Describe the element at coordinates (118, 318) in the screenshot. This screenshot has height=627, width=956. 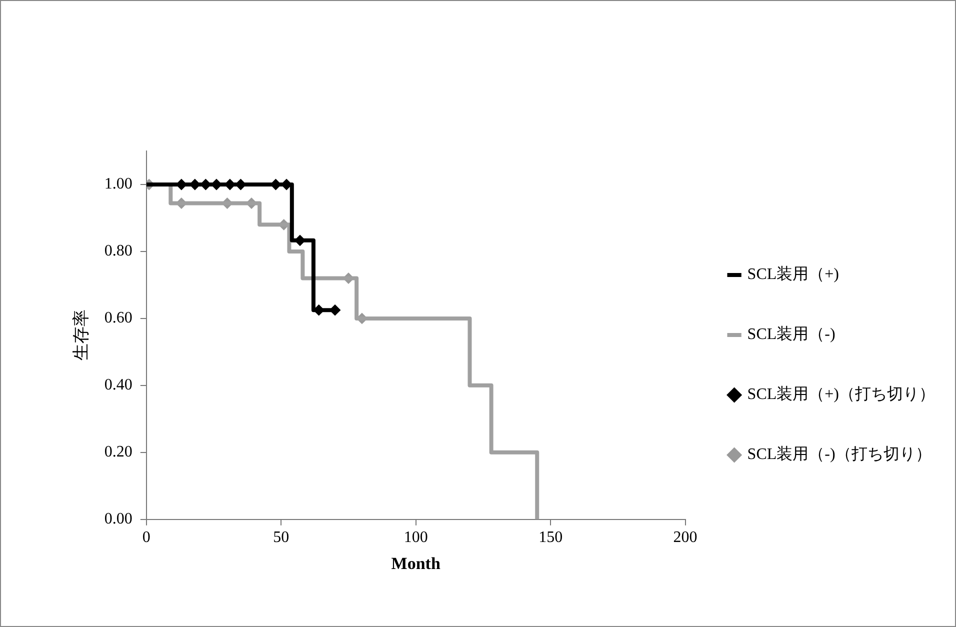
I see `y-tick-label: 0.60` at that location.